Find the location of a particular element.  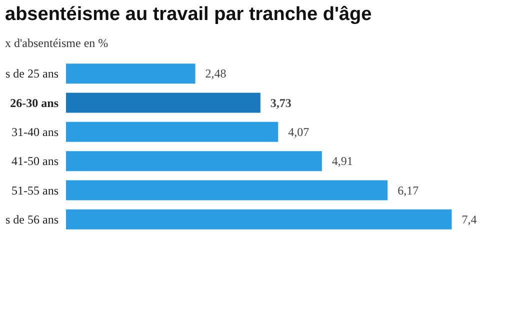

chart-subtitle: x d'absentéisme en % is located at coordinates (56, 43).